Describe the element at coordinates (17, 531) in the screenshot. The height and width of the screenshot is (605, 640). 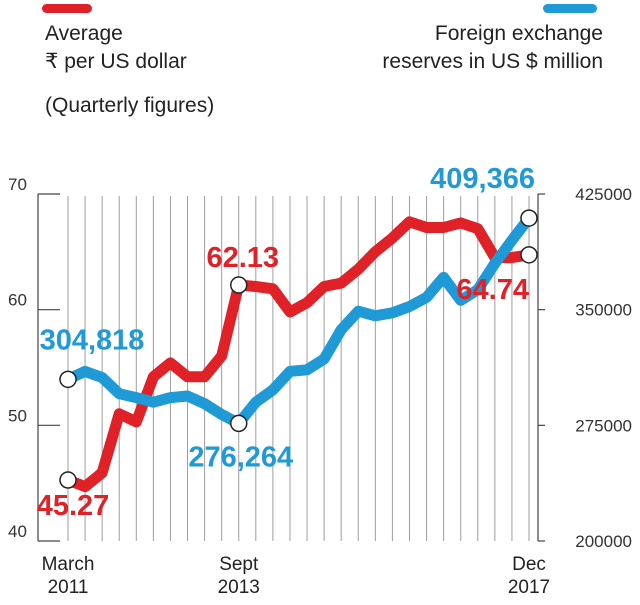
I see `left-axis-tick-label: 40` at that location.